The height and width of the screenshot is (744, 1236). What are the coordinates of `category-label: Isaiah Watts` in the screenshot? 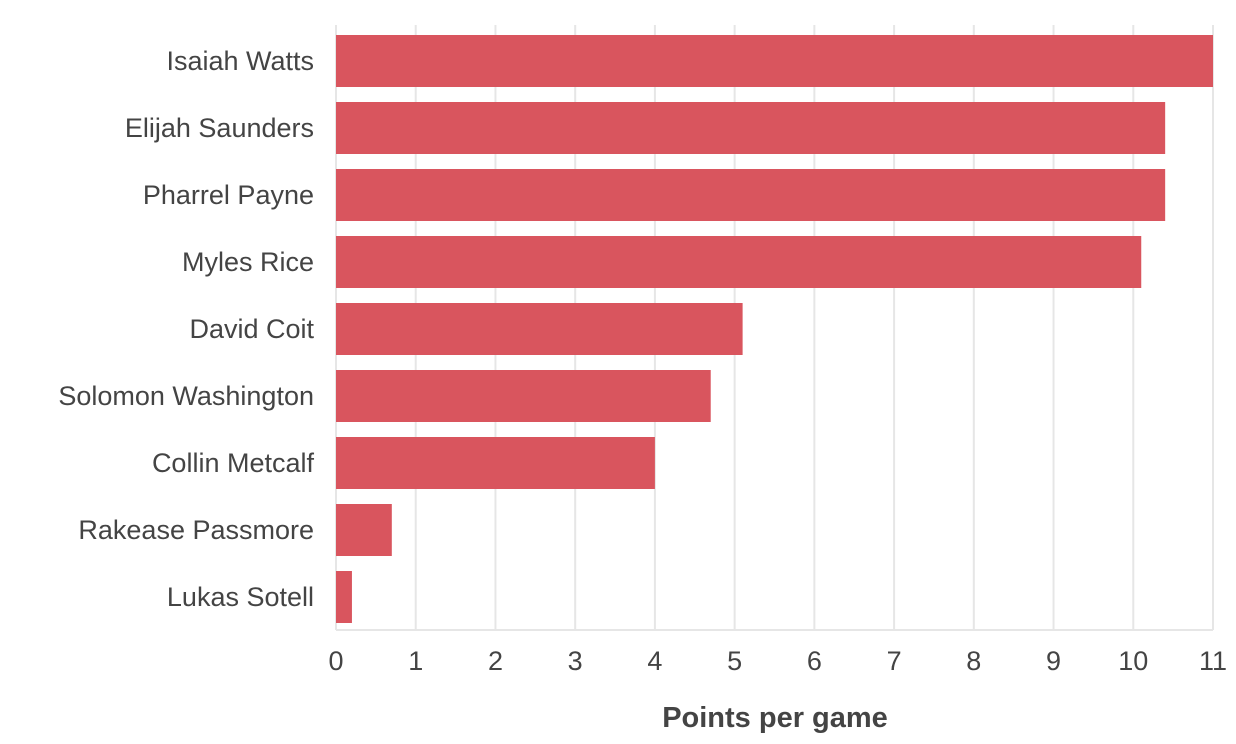 It's located at (240, 61).